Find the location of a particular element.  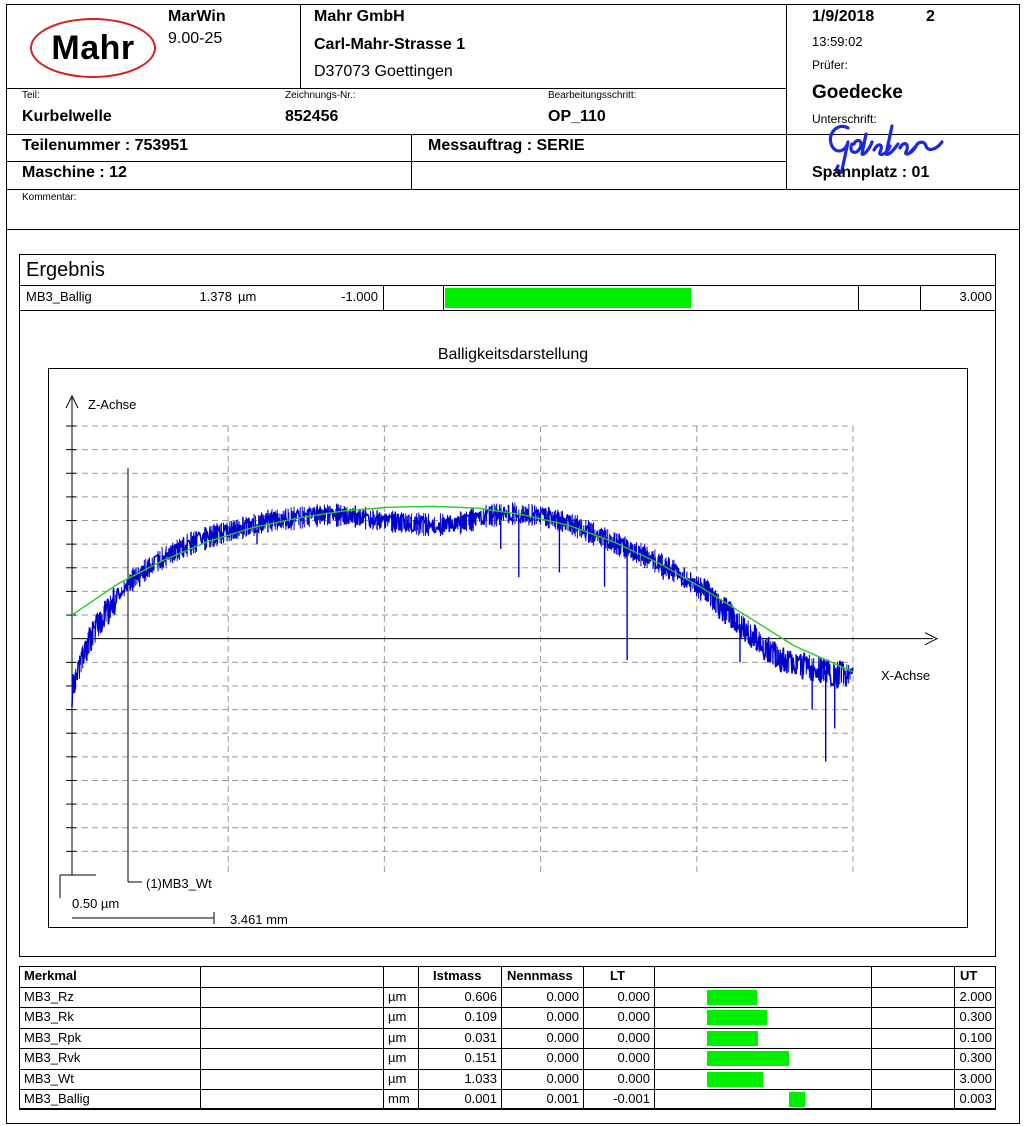

merkmal-table is located at coordinates (507, 1037).